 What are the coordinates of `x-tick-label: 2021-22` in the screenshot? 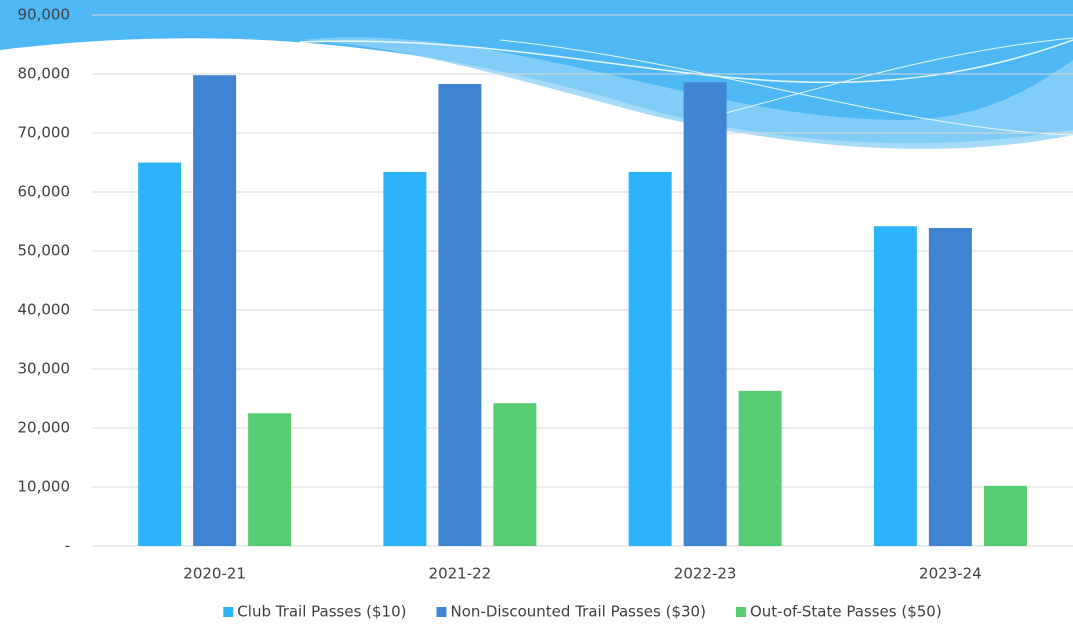 It's located at (460, 574).